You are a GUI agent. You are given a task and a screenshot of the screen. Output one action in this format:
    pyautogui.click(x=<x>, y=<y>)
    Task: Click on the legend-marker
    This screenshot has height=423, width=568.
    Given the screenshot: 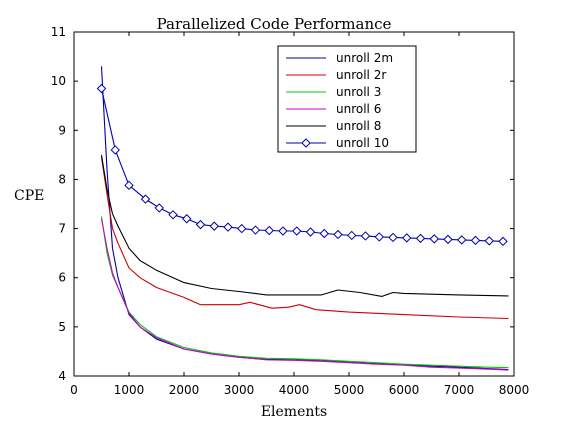 What is the action you would take?
    pyautogui.click(x=306, y=143)
    